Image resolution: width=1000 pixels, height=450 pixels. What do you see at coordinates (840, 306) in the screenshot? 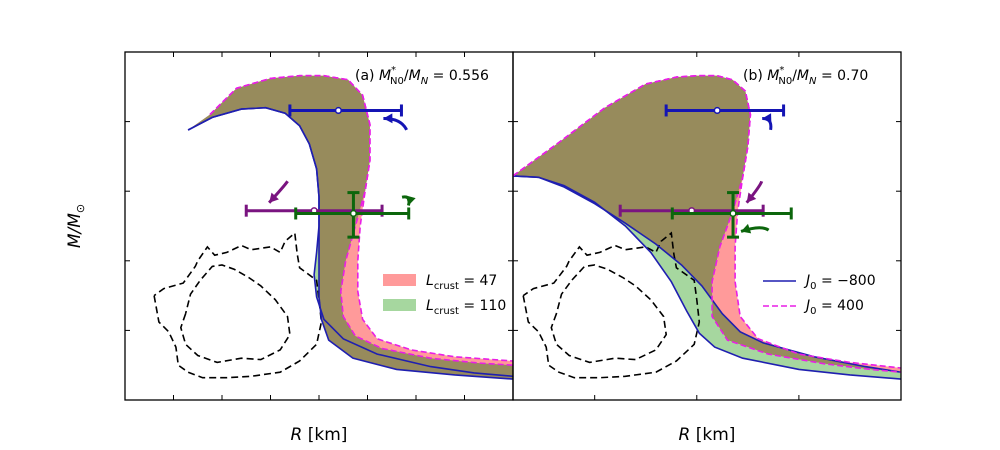
I see `legend-label-value: = 400` at bounding box center [840, 306].